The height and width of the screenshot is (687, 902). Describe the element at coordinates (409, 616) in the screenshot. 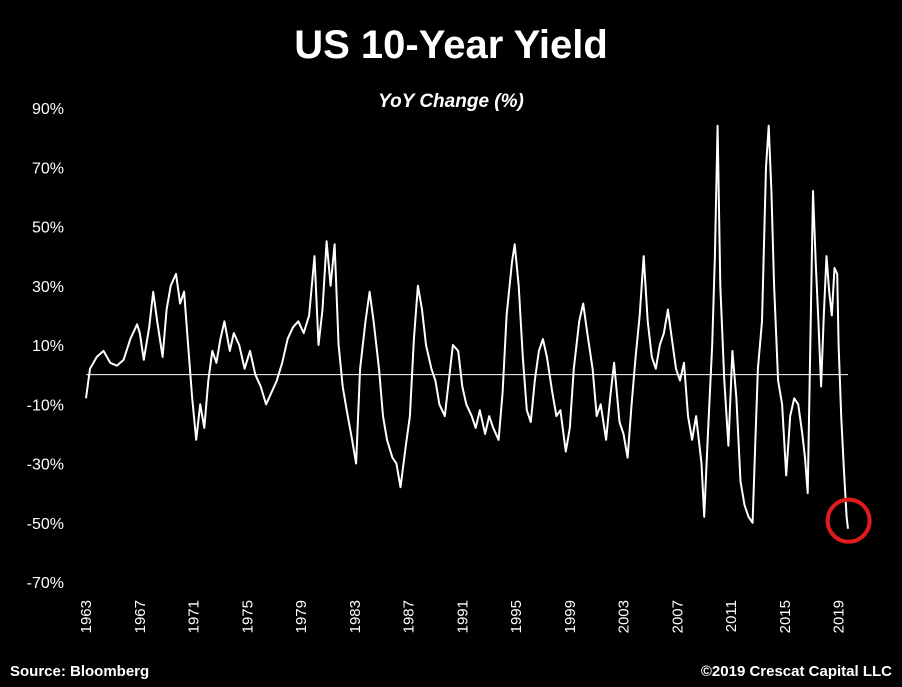

I see `x-tick-label: 1987` at that location.